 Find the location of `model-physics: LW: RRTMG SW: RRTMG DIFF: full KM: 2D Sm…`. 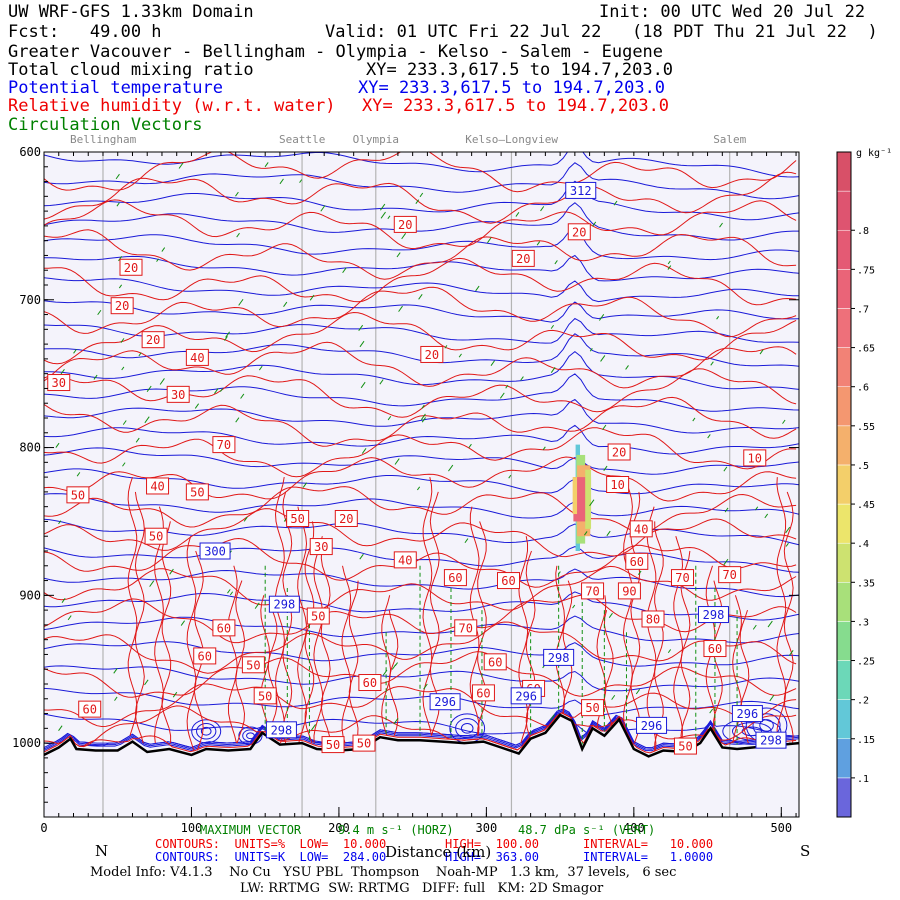

model-physics: LW: RRTMG SW: RRTMG DIFF: full KM: 2D Sm… is located at coordinates (422, 888).